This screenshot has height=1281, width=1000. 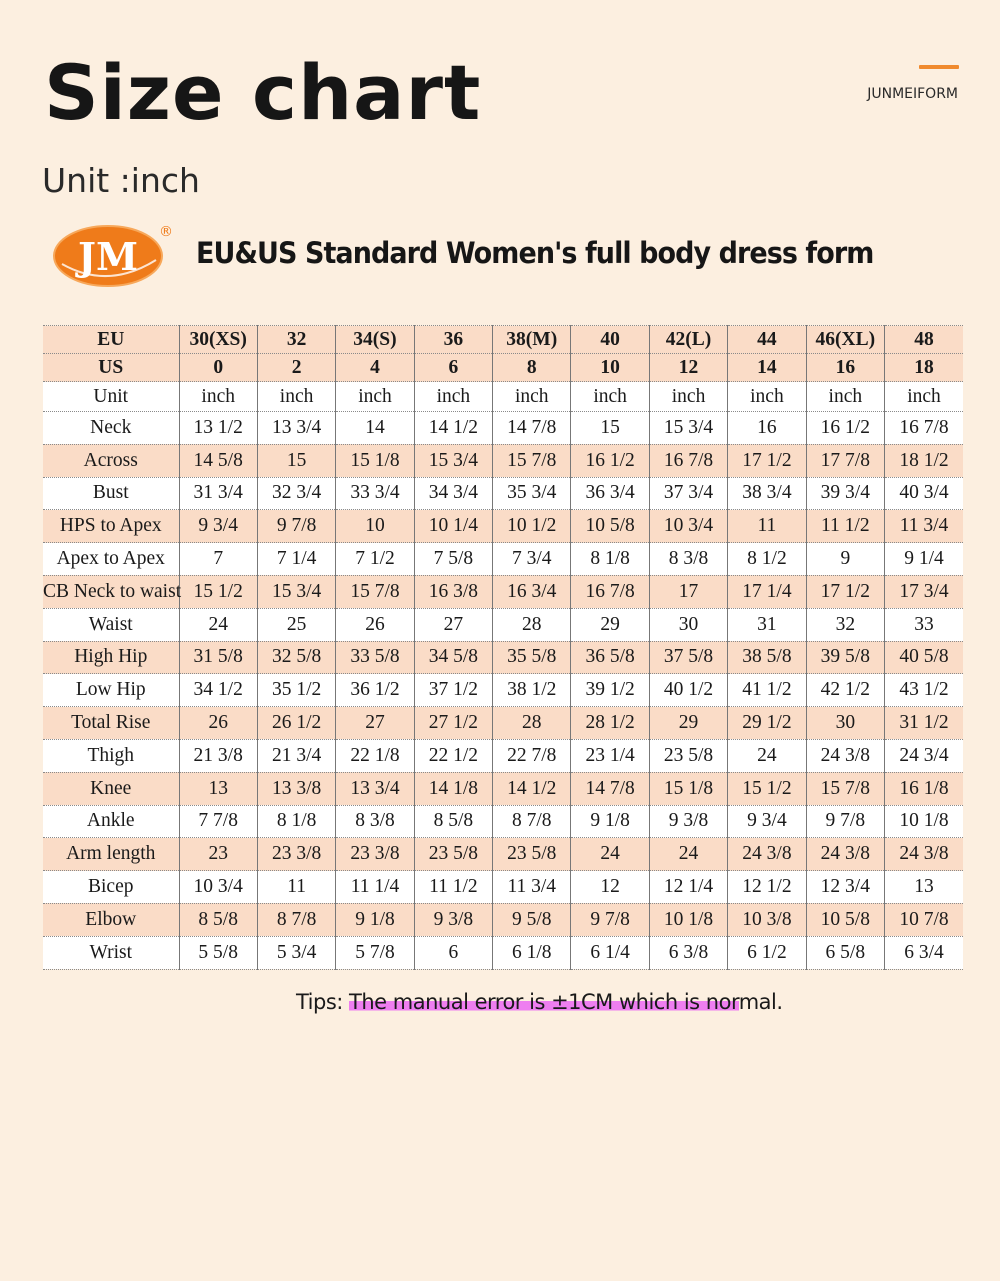 What do you see at coordinates (688, 339) in the screenshot?
I see `table-cell: 42(L)` at bounding box center [688, 339].